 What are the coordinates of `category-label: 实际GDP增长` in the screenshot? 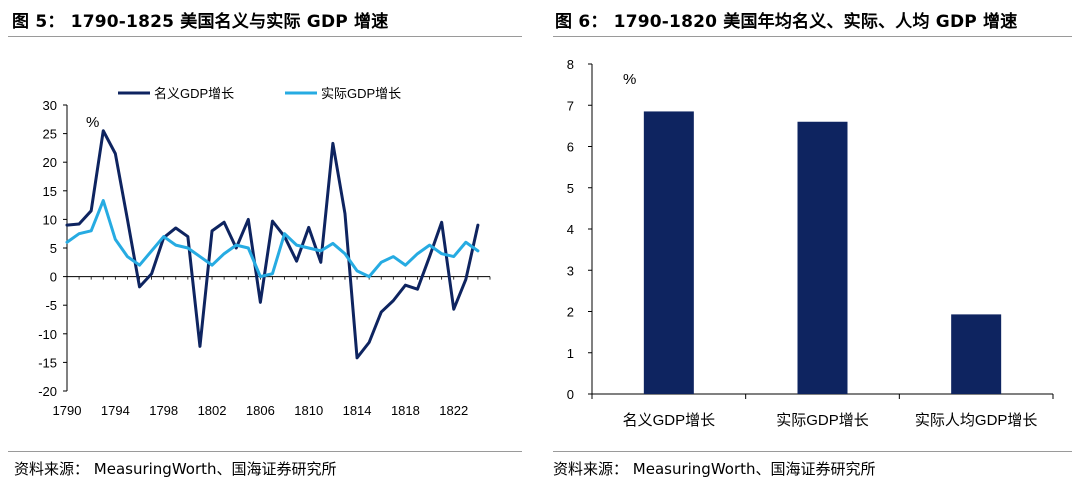 It's located at (822, 420).